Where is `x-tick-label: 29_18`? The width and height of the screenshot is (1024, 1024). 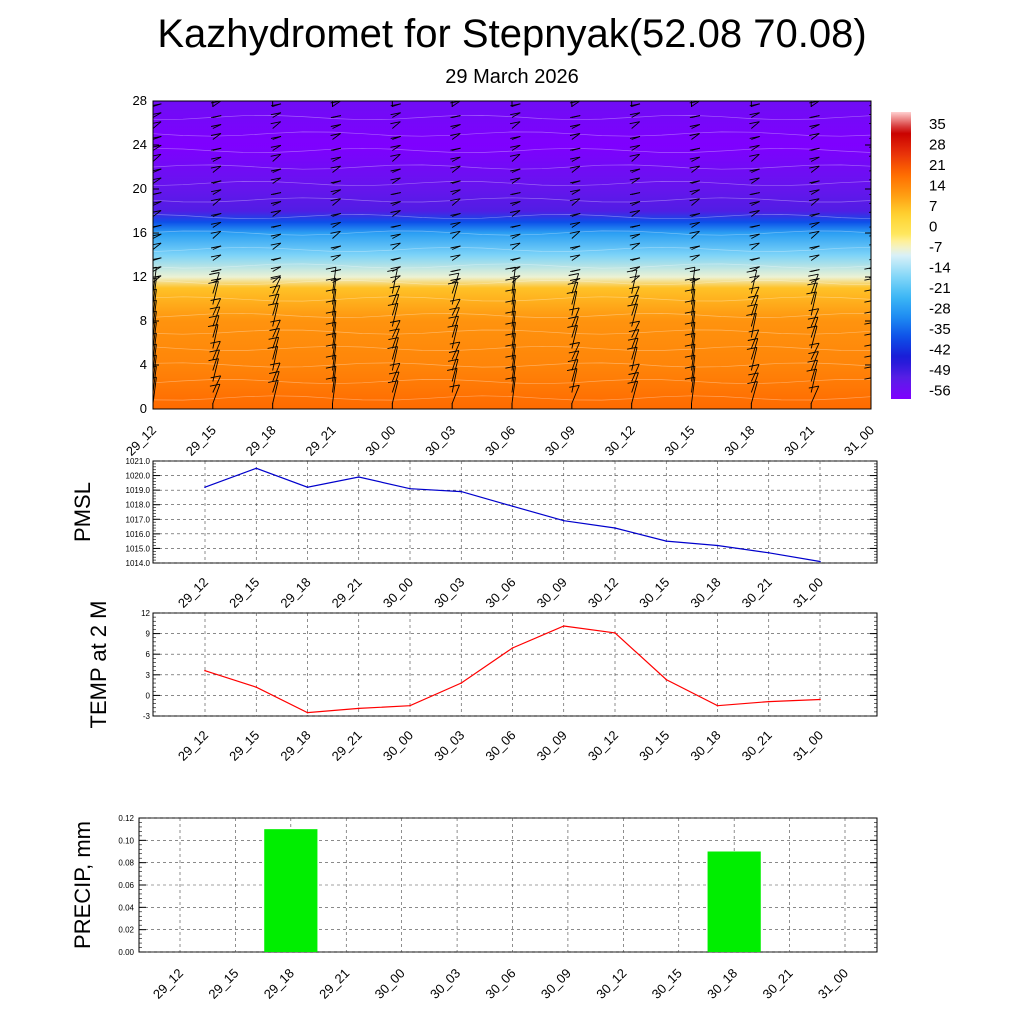
x-tick-label: 29_18 is located at coordinates (279, 984).